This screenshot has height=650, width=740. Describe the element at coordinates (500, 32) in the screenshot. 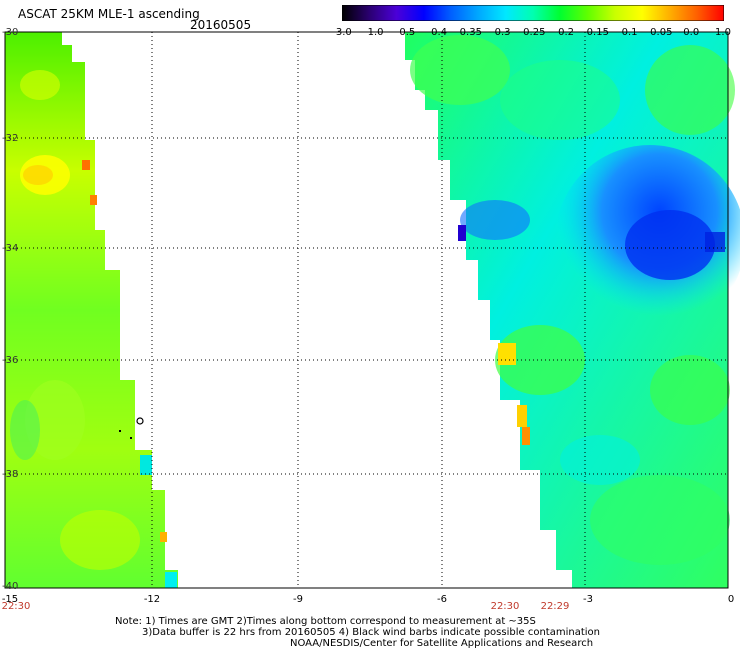

I see `colorbar-tick-label: -0.3` at that location.